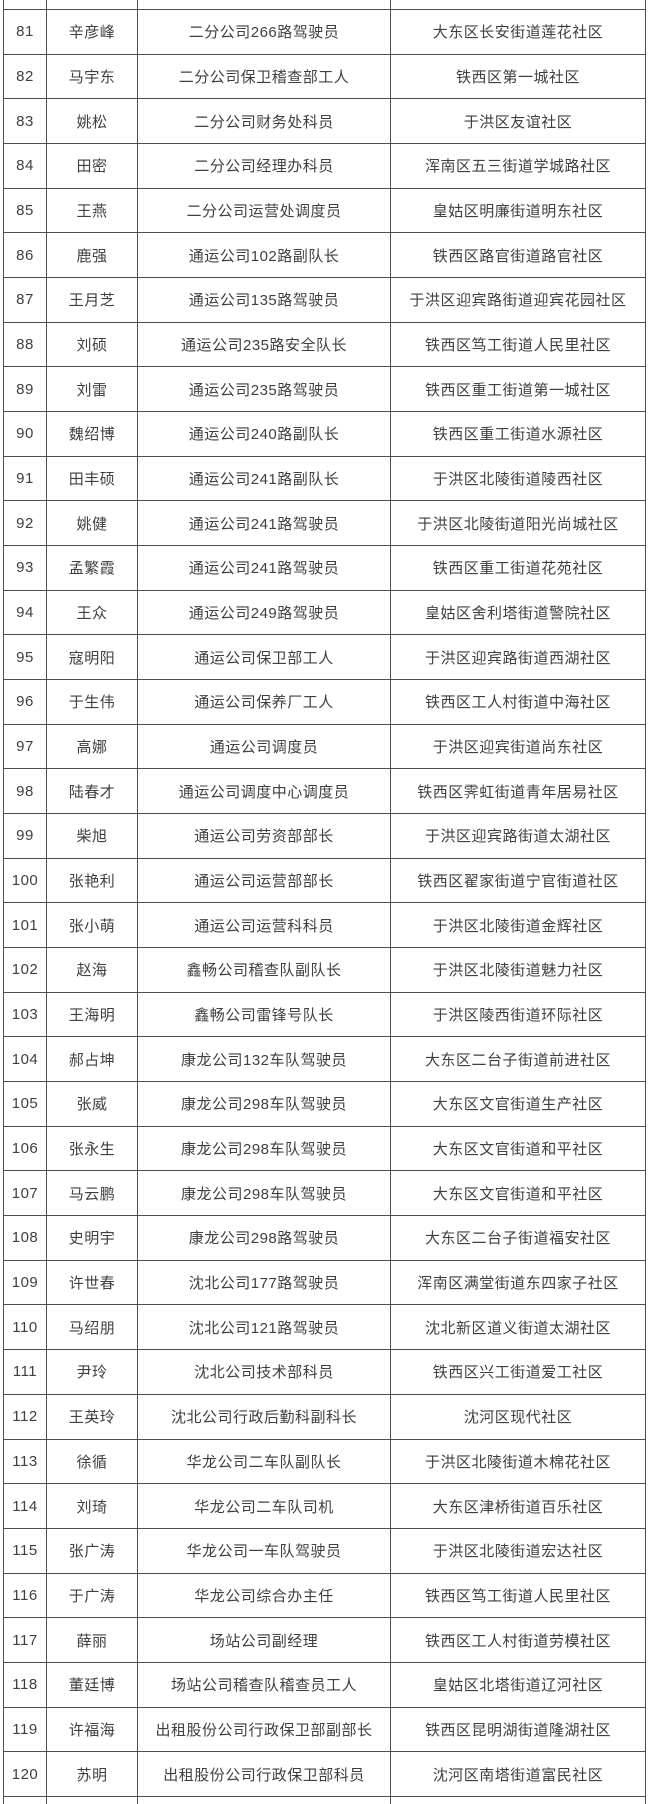 This screenshot has height=1804, width=650. What do you see at coordinates (264, 1238) in the screenshot?
I see `cell-title: 康龙公司298路驾驶员` at bounding box center [264, 1238].